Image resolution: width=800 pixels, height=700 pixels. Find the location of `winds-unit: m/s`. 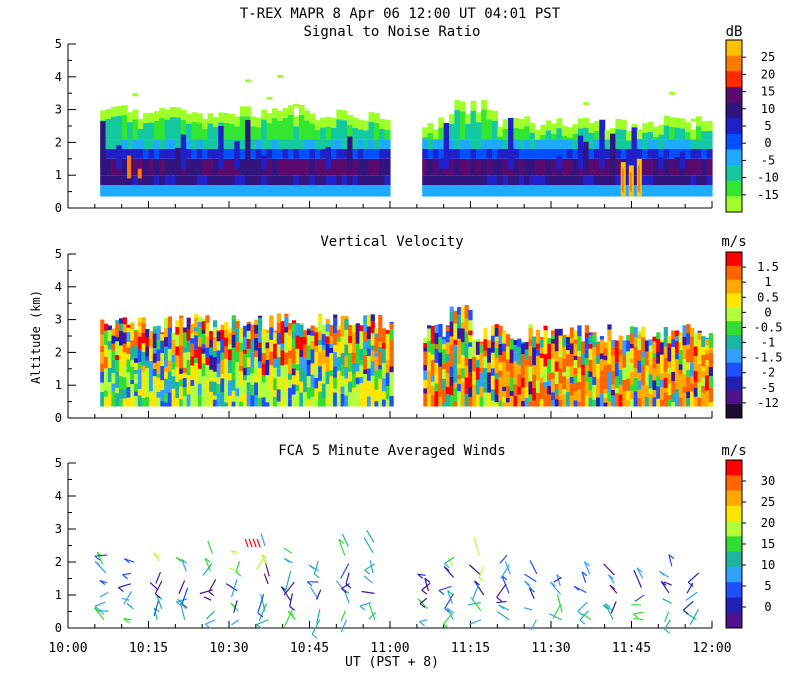

winds-unit: m/s is located at coordinates (733, 451).